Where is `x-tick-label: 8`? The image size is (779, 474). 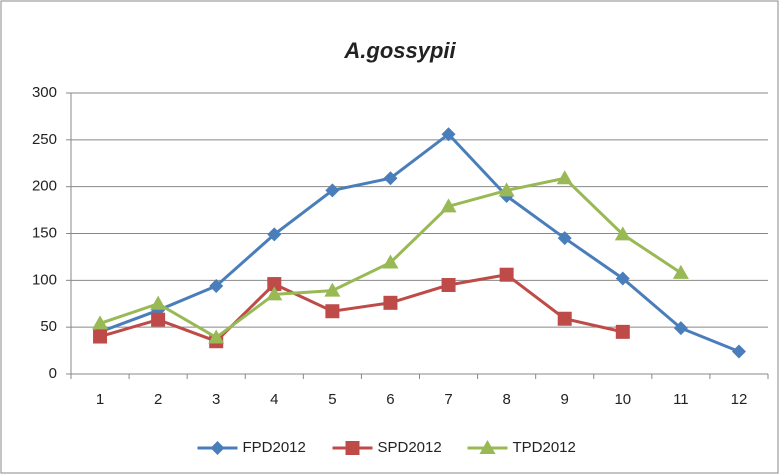 x-tick-label: 8 is located at coordinates (506, 399).